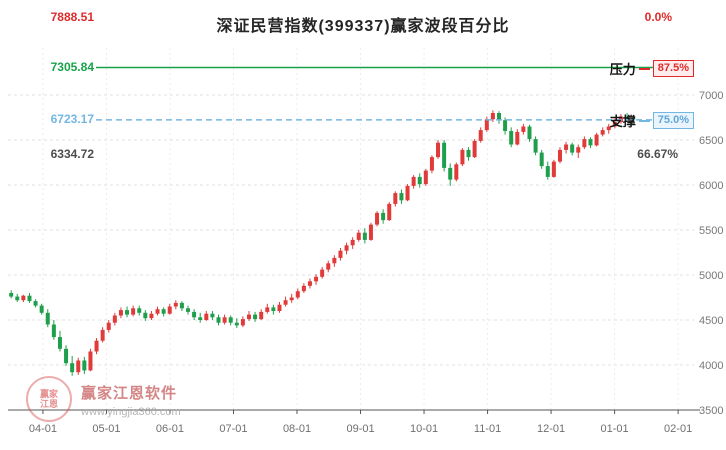 This screenshot has width=726, height=450. I want to click on mid-level-percent: 66.67%, so click(657, 154).